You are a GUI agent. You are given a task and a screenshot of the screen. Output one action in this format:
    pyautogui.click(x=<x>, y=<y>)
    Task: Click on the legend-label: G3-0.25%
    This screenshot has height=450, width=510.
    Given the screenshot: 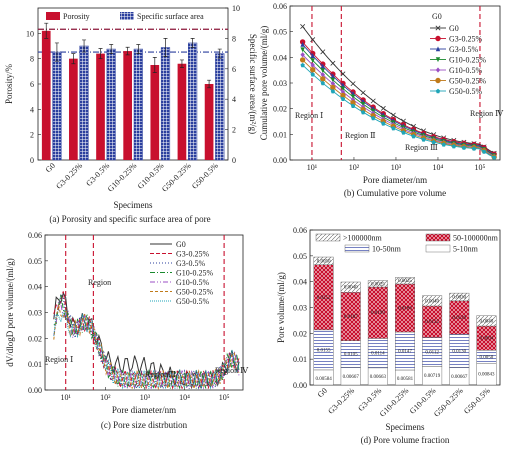 What is the action you would take?
    pyautogui.click(x=192, y=254)
    